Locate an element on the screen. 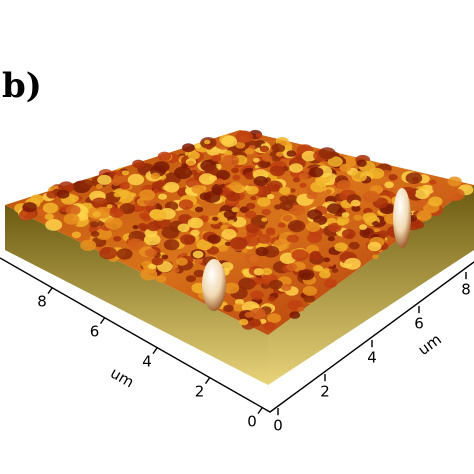  tick-label: 4 is located at coordinates (372, 358).